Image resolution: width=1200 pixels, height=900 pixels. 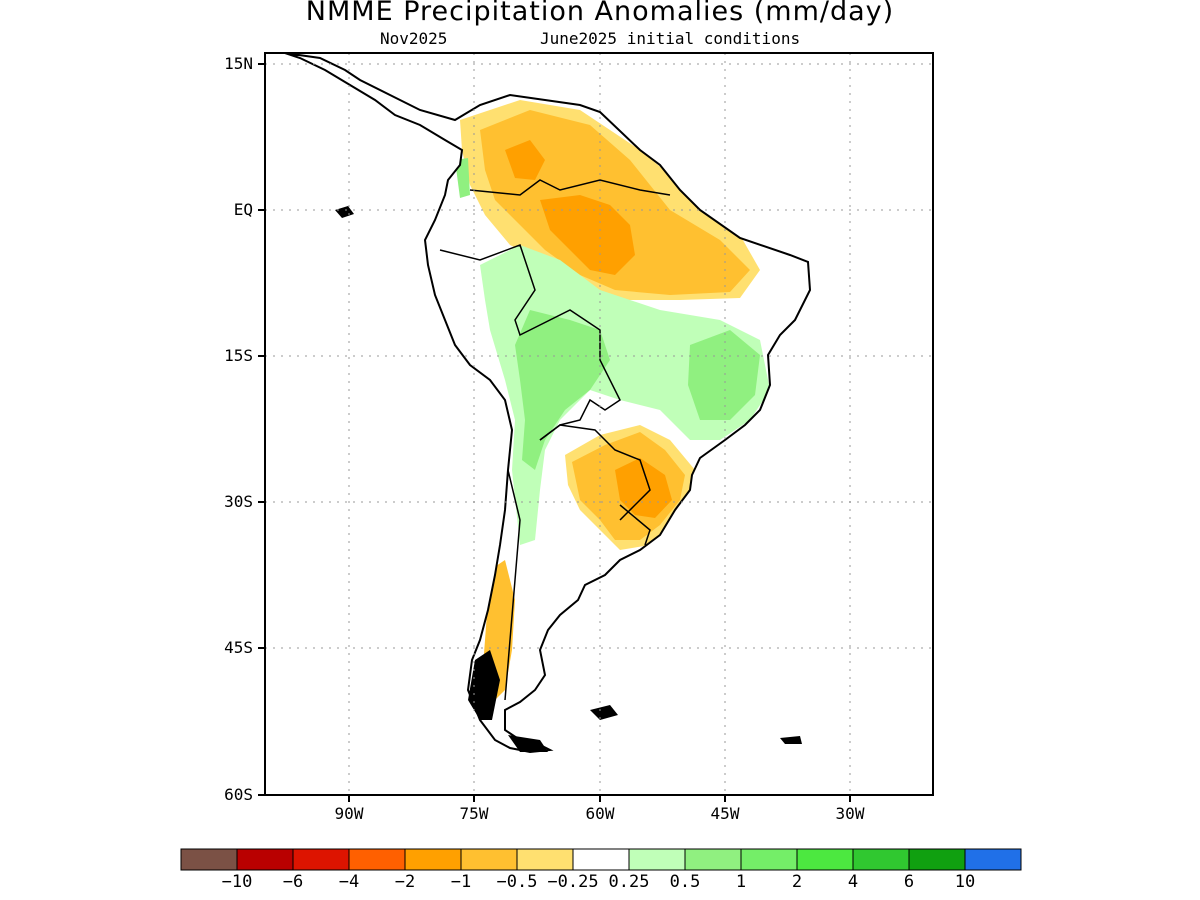 What do you see at coordinates (600, 813) in the screenshot?
I see `lon-label-60w: 60W` at bounding box center [600, 813].